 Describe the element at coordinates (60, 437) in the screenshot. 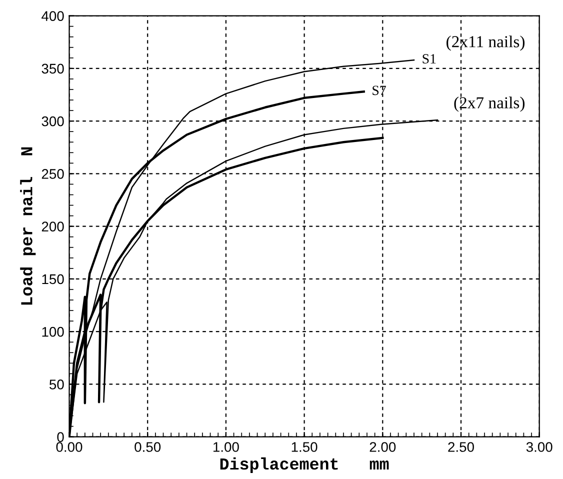

I see `y-tick-label: 0` at that location.